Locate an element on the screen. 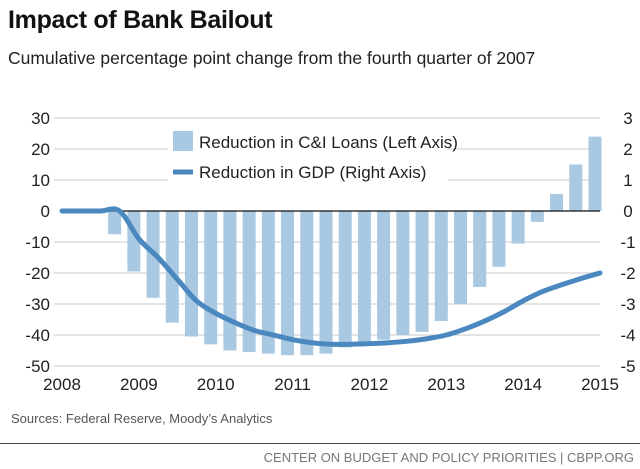 The height and width of the screenshot is (469, 640). x-tick-label: 2008 is located at coordinates (62, 384).